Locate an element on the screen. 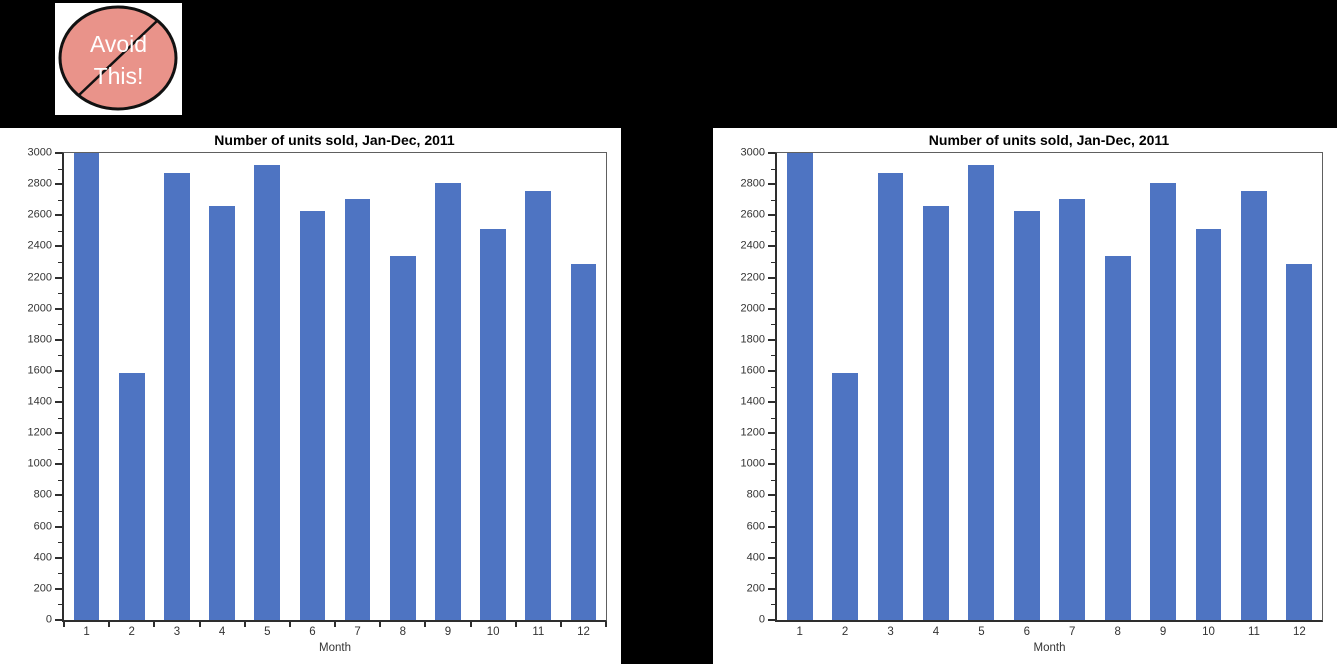 The width and height of the screenshot is (1337, 664). y-tick-label: 200 is located at coordinates (42, 588).